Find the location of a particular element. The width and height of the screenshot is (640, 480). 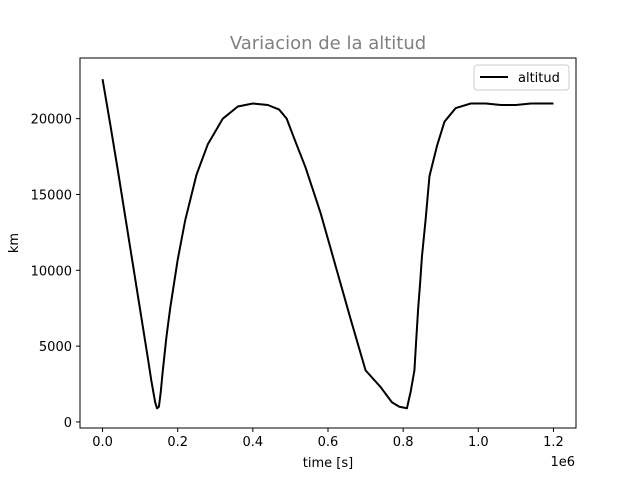

y-axis-ticks: 0 5000 10000 15000 20000 is located at coordinates (55, 272).